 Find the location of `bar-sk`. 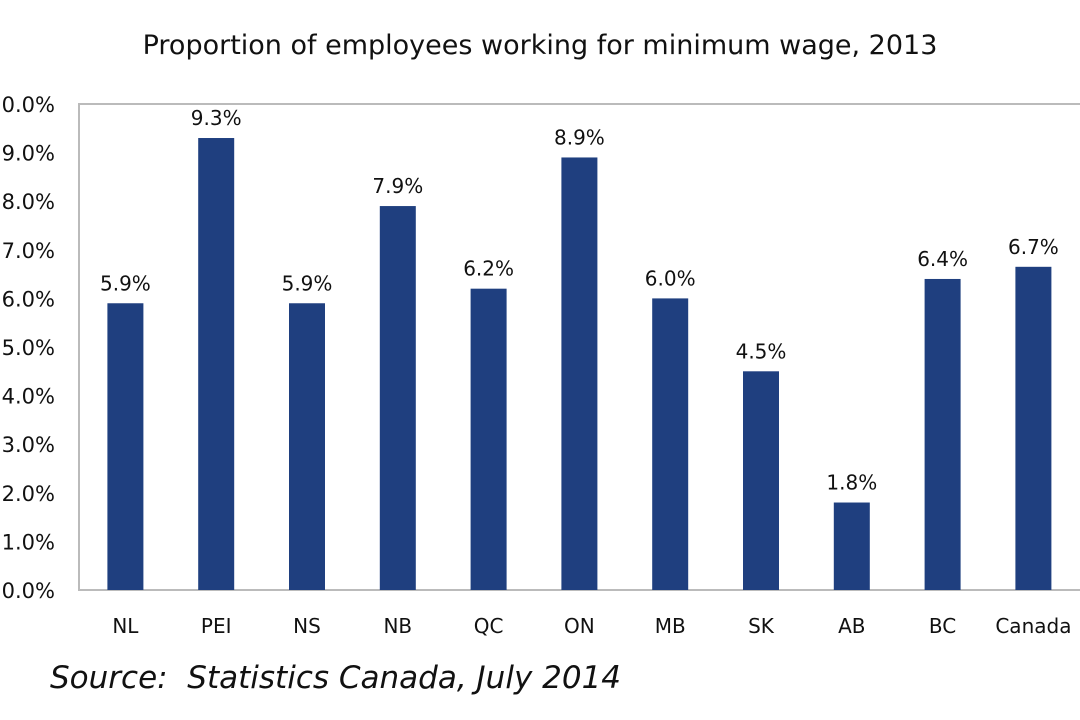

bar-sk is located at coordinates (761, 480).